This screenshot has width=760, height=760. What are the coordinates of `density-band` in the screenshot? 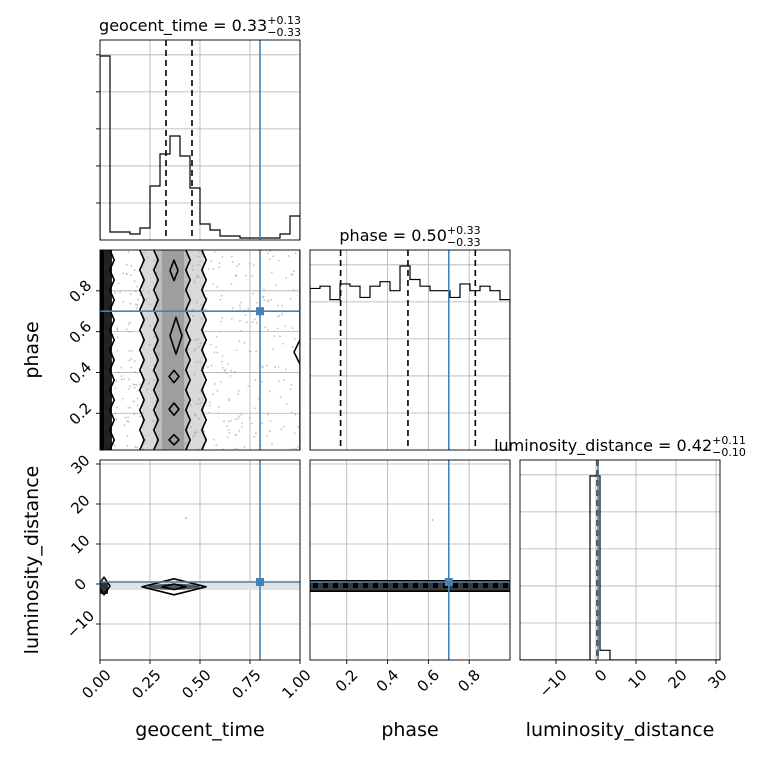 It's located at (299, 350).